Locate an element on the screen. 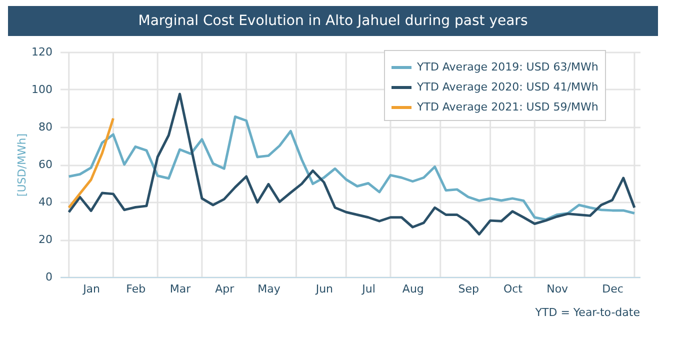  x-tick-label: Oct is located at coordinates (513, 289).